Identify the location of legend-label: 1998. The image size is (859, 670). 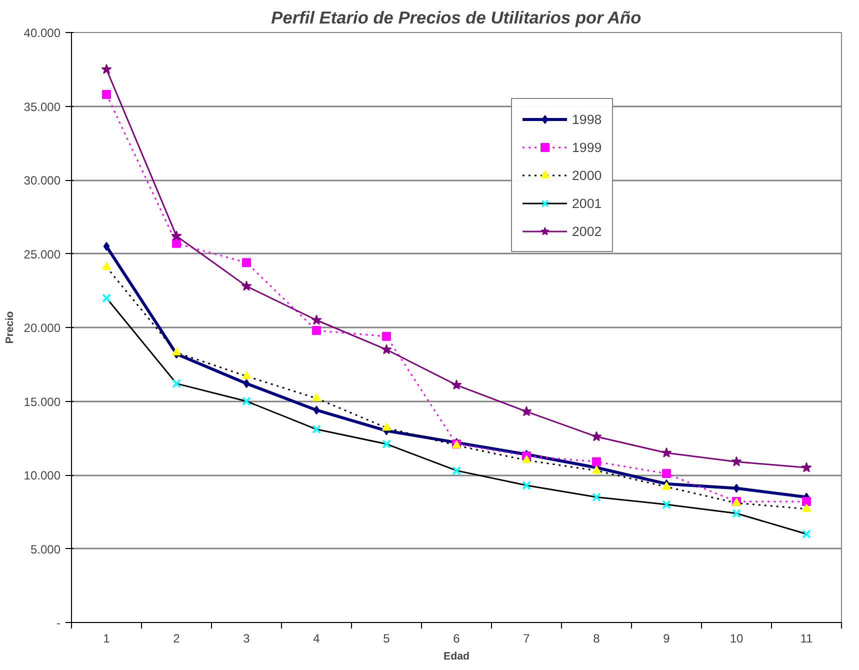
(587, 119).